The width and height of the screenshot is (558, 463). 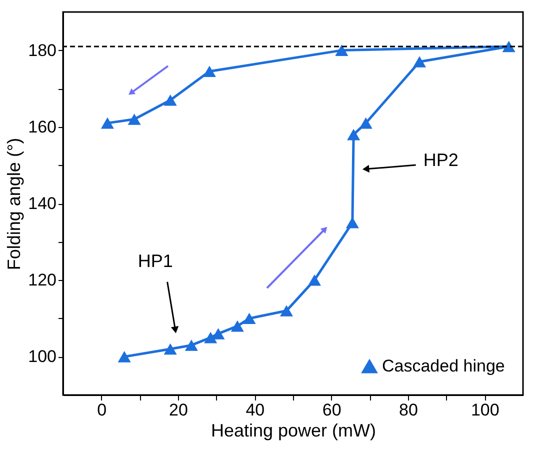 I want to click on x-axis-title: Heating power (mW), so click(x=293, y=430).